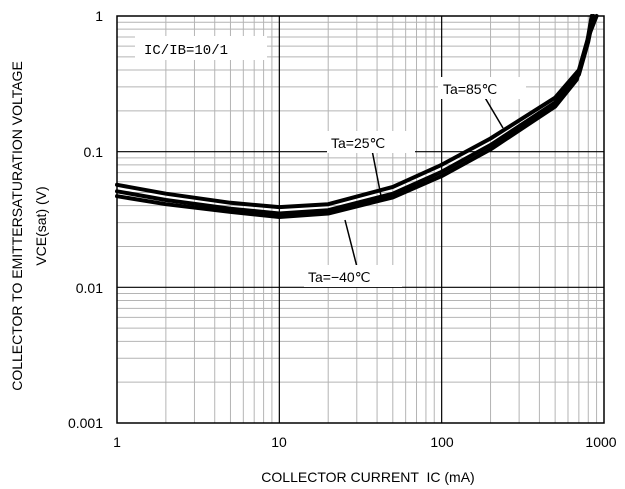  What do you see at coordinates (600, 442) in the screenshot?
I see `x-tick-label: 1000` at bounding box center [600, 442].